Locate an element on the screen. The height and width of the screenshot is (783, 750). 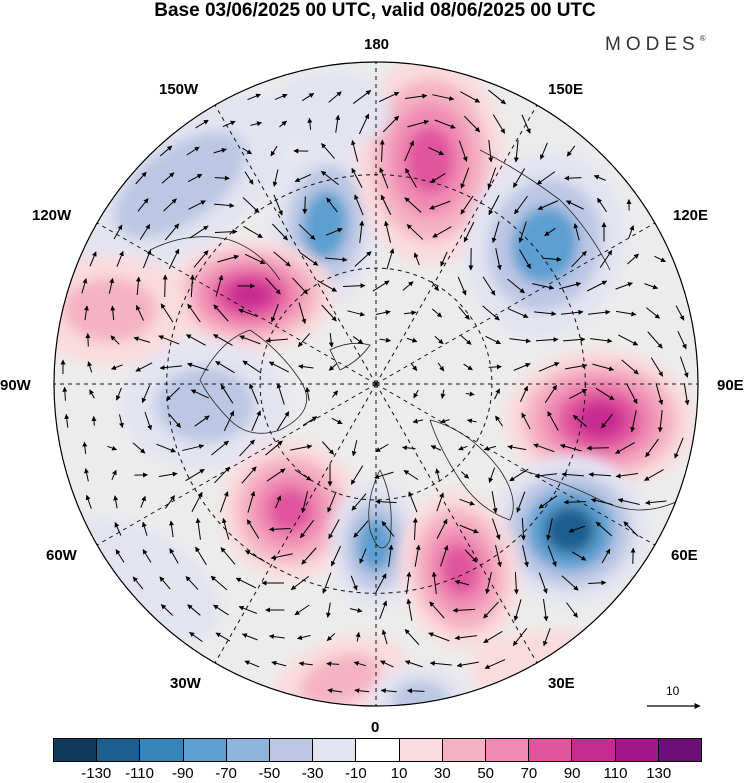
reference-vector-label: 10 is located at coordinates (673, 691).